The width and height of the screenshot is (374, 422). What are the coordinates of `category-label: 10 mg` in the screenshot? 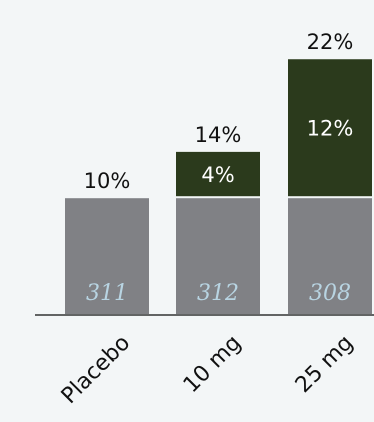 It's located at (212, 364).